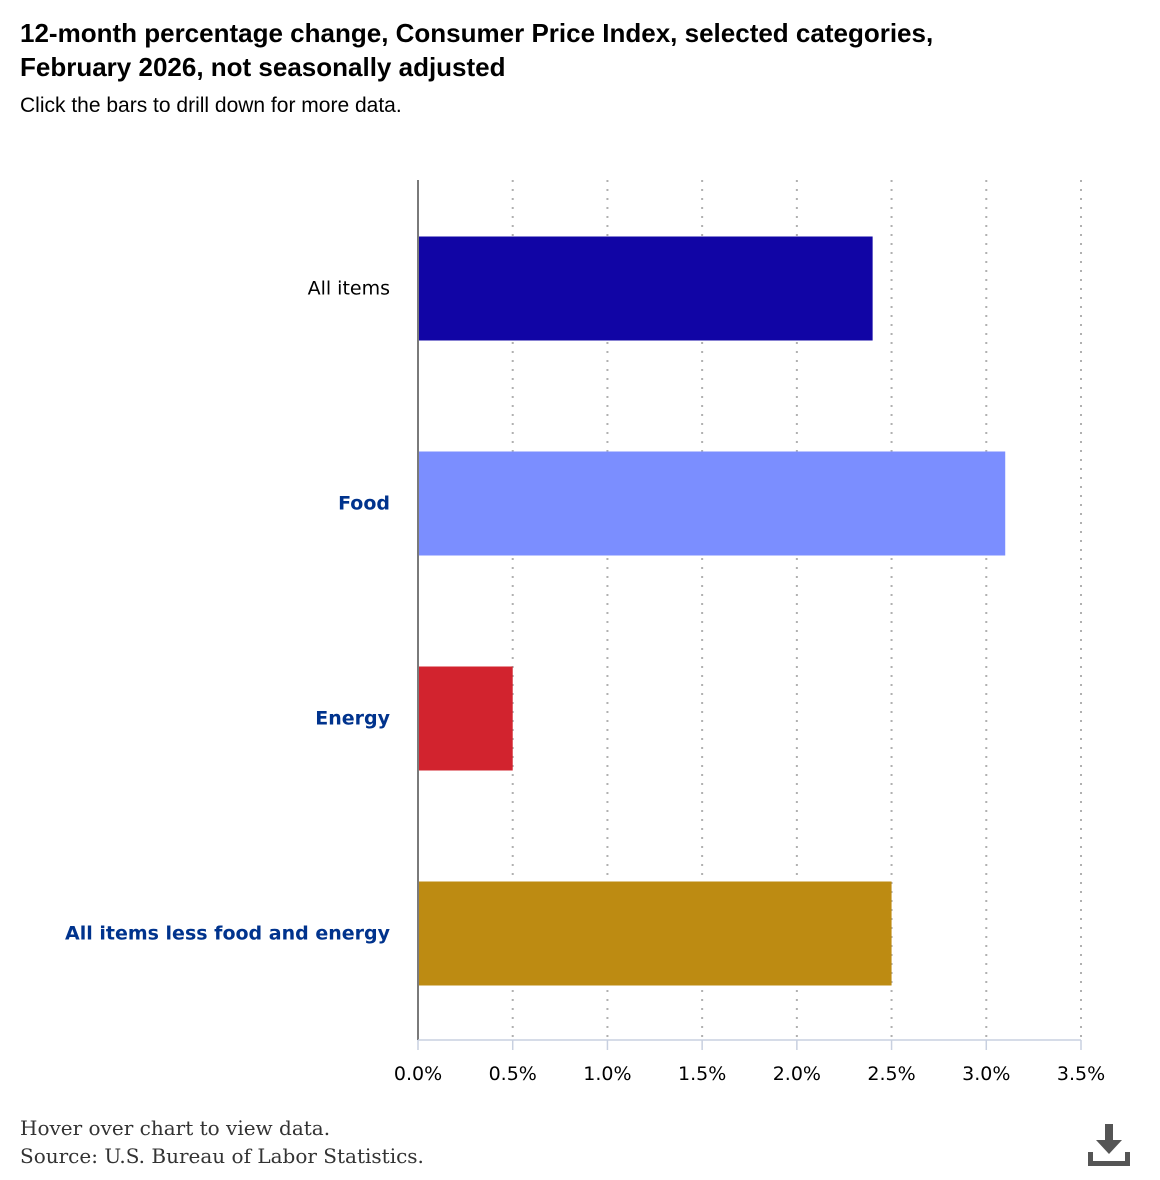 The width and height of the screenshot is (1160, 1180). Describe the element at coordinates (175, 1128) in the screenshot. I see `hover-note: Hover over chart to view data.` at that location.